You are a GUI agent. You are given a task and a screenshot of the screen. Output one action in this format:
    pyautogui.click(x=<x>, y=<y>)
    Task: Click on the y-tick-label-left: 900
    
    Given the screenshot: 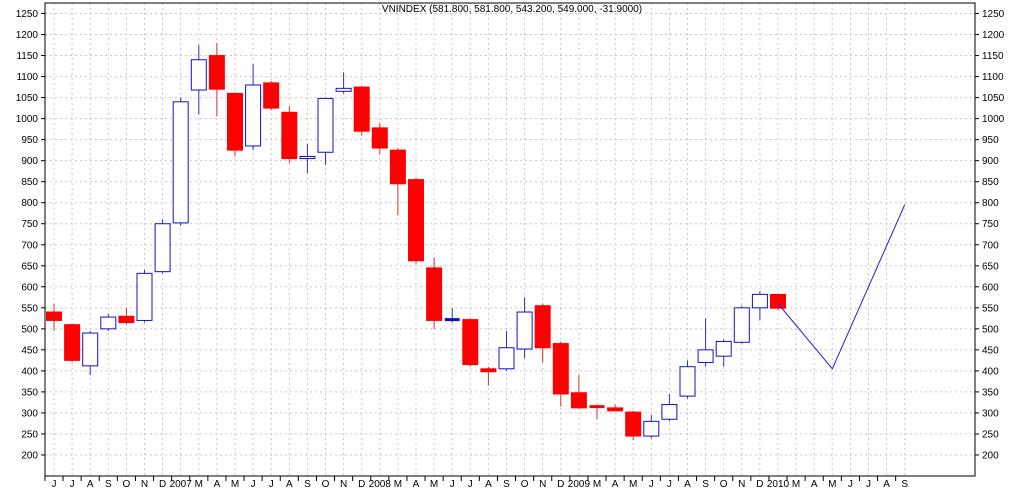 What is the action you would take?
    pyautogui.click(x=29, y=161)
    